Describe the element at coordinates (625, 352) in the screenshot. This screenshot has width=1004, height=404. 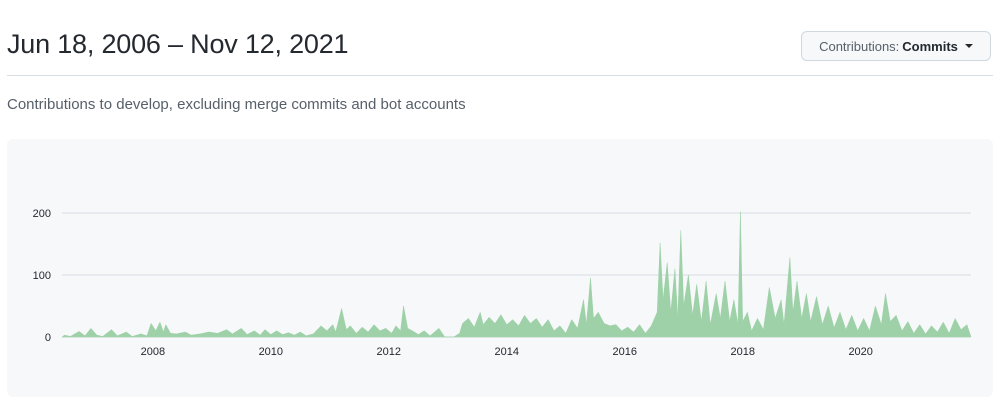
I see `x-tick-label-2016: 2016` at that location.